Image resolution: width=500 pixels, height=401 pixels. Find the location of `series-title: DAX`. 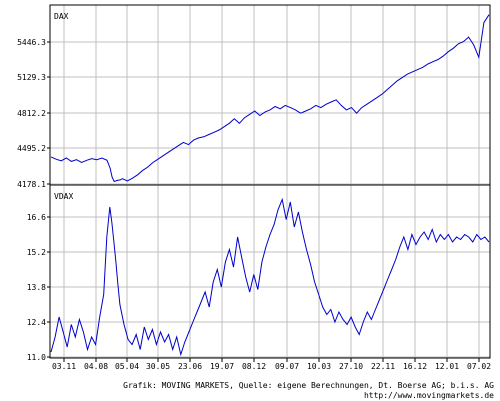

series-title: DAX is located at coordinates (61, 16).